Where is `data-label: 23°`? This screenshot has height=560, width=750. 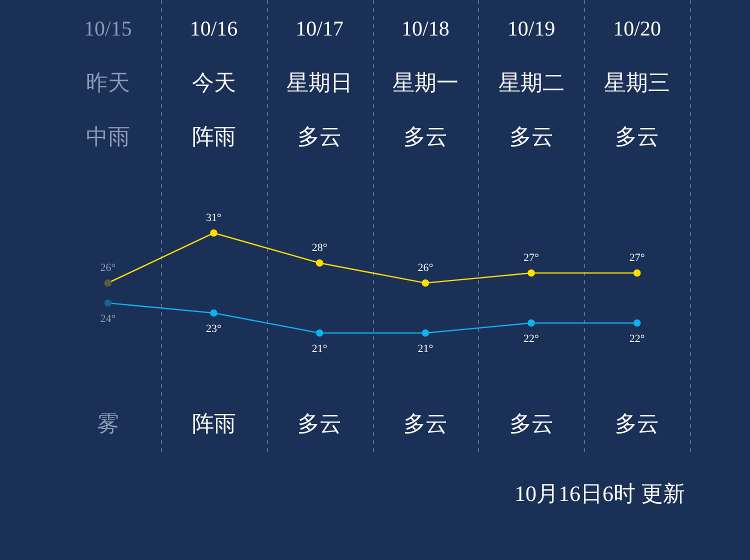
data-label: 23° is located at coordinates (214, 328).